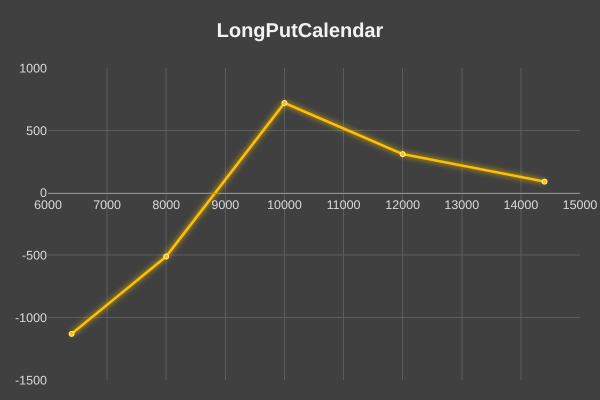  Describe the element at coordinates (44, 193) in the screenshot. I see `y-tick-label: 0` at that location.